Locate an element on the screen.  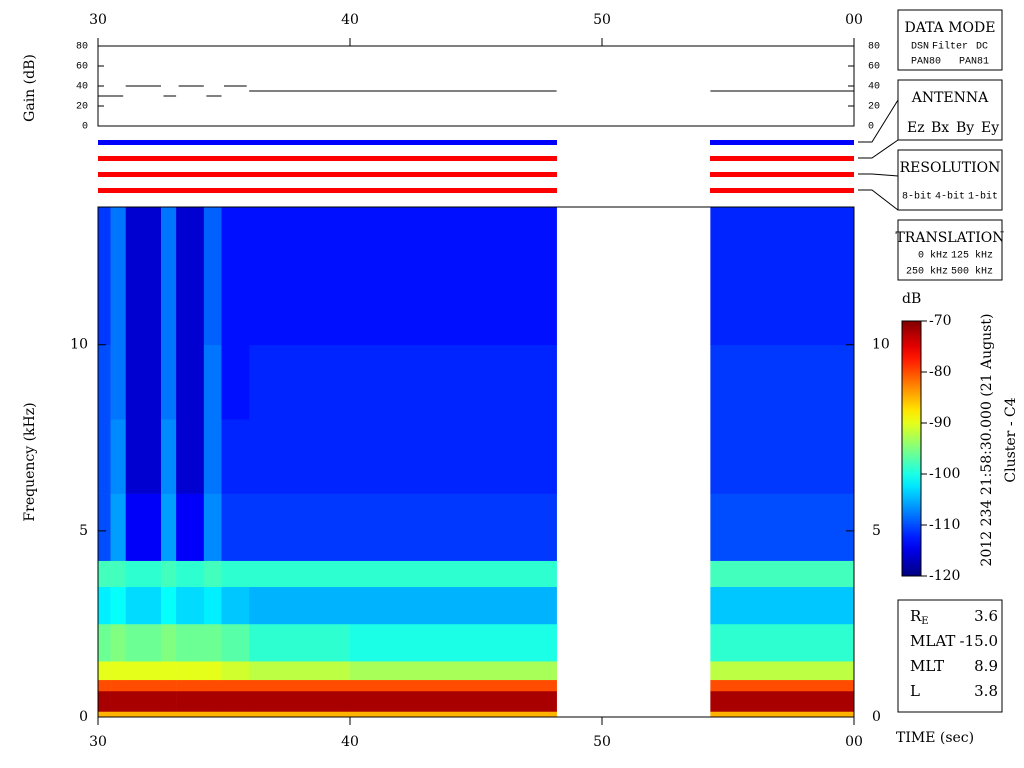
info-label: MLAT is located at coordinates (932, 641).